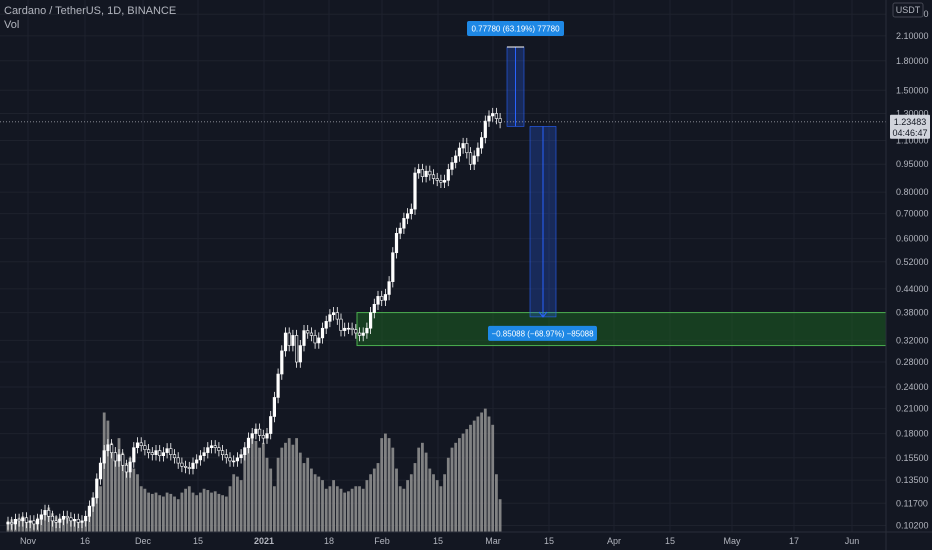 The height and width of the screenshot is (550, 932). I want to click on time-tick-label: Nov, so click(28, 541).